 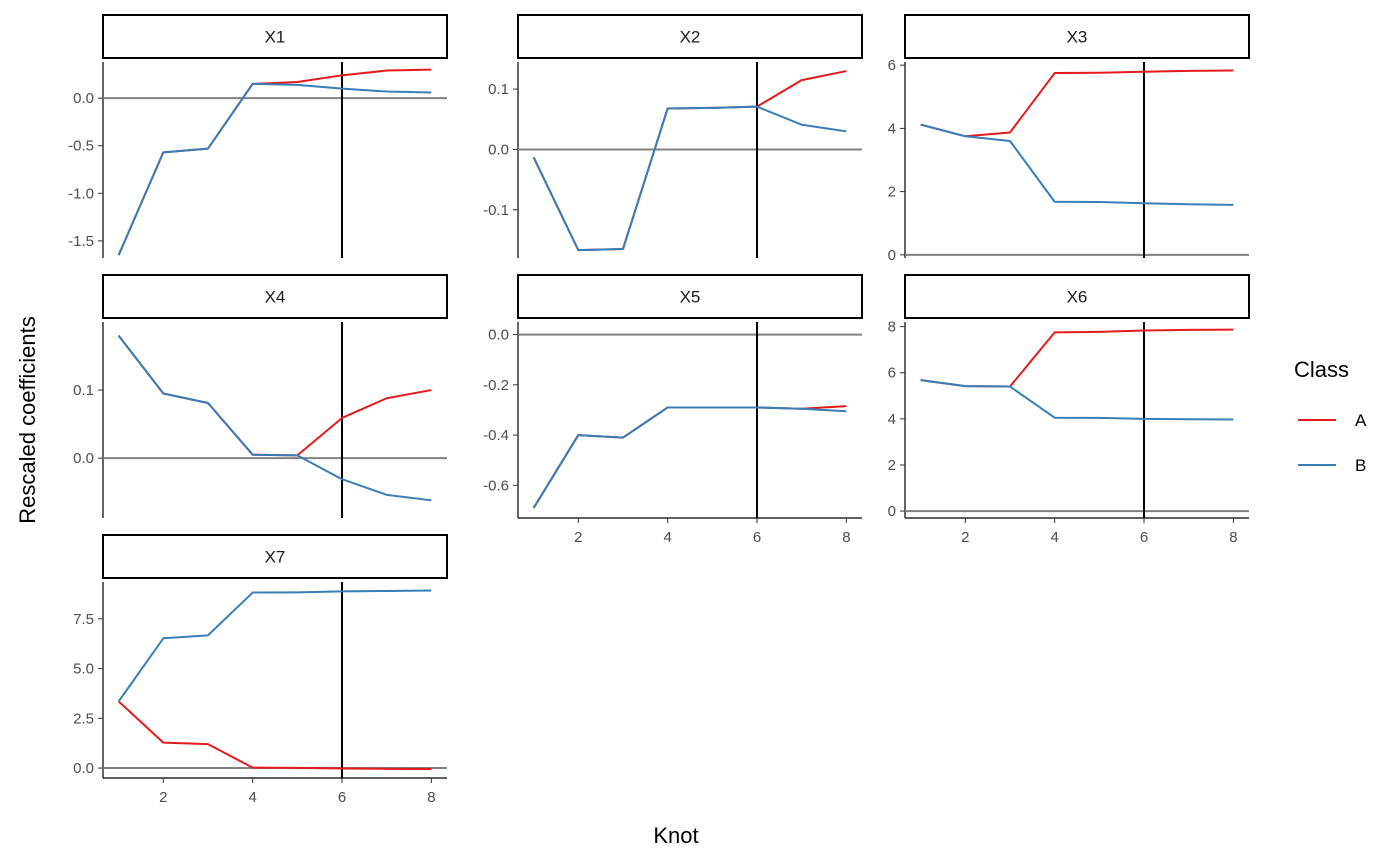 I want to click on panel-x2: X2 -0.1 0.0 0.1, so click(x=673, y=136).